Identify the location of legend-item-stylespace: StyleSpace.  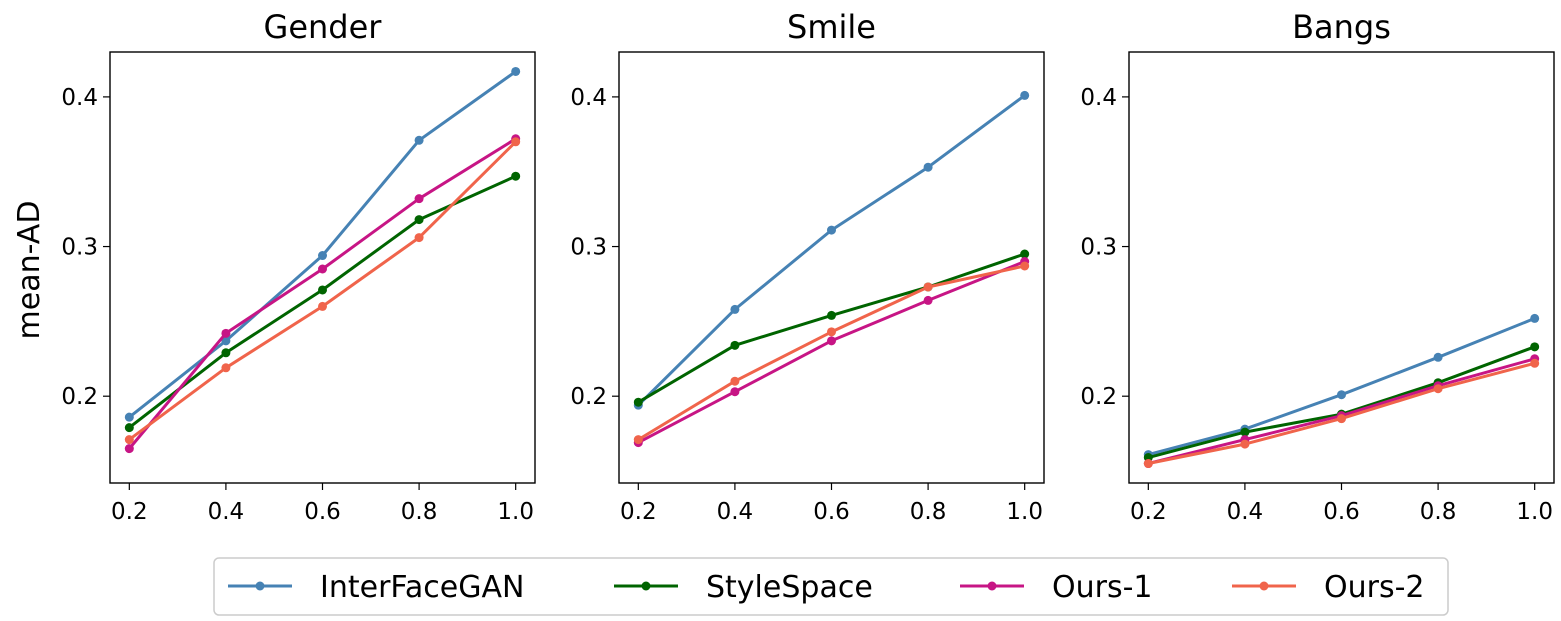
(743, 587).